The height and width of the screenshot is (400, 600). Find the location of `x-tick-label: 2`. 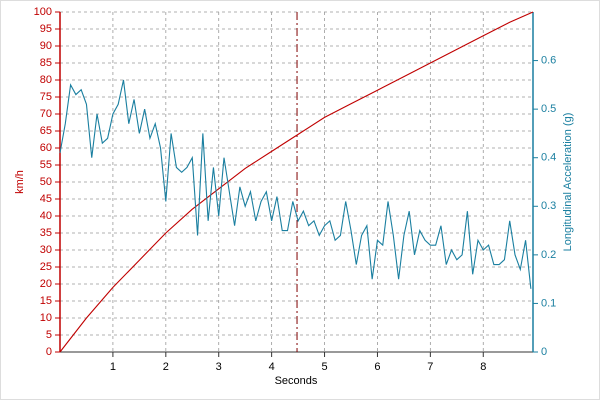

x-tick-label: 2 is located at coordinates (166, 367).